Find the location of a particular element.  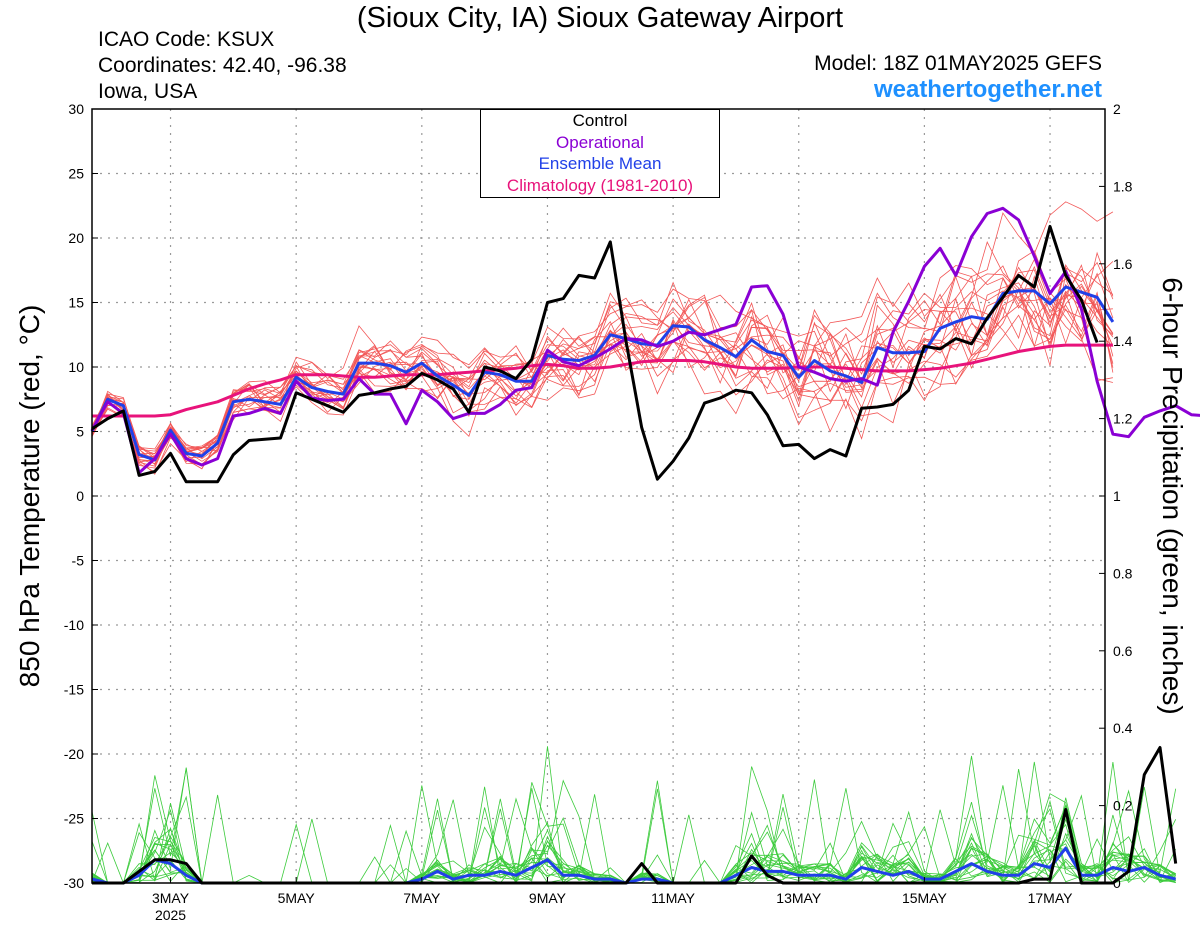

right-tick-label: 0.6 is located at coordinates (1123, 651).